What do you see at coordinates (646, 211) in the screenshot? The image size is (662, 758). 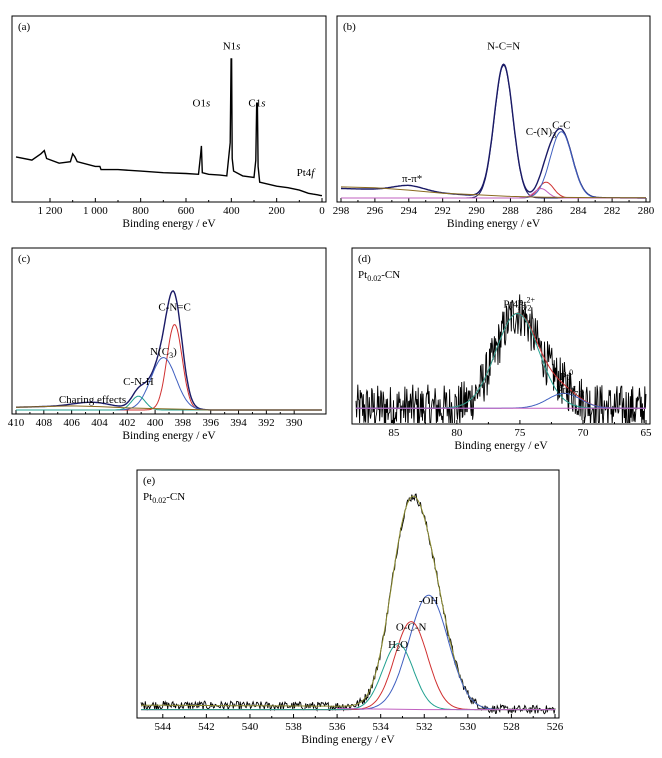 I see `x-tick-label: 280` at bounding box center [646, 211].